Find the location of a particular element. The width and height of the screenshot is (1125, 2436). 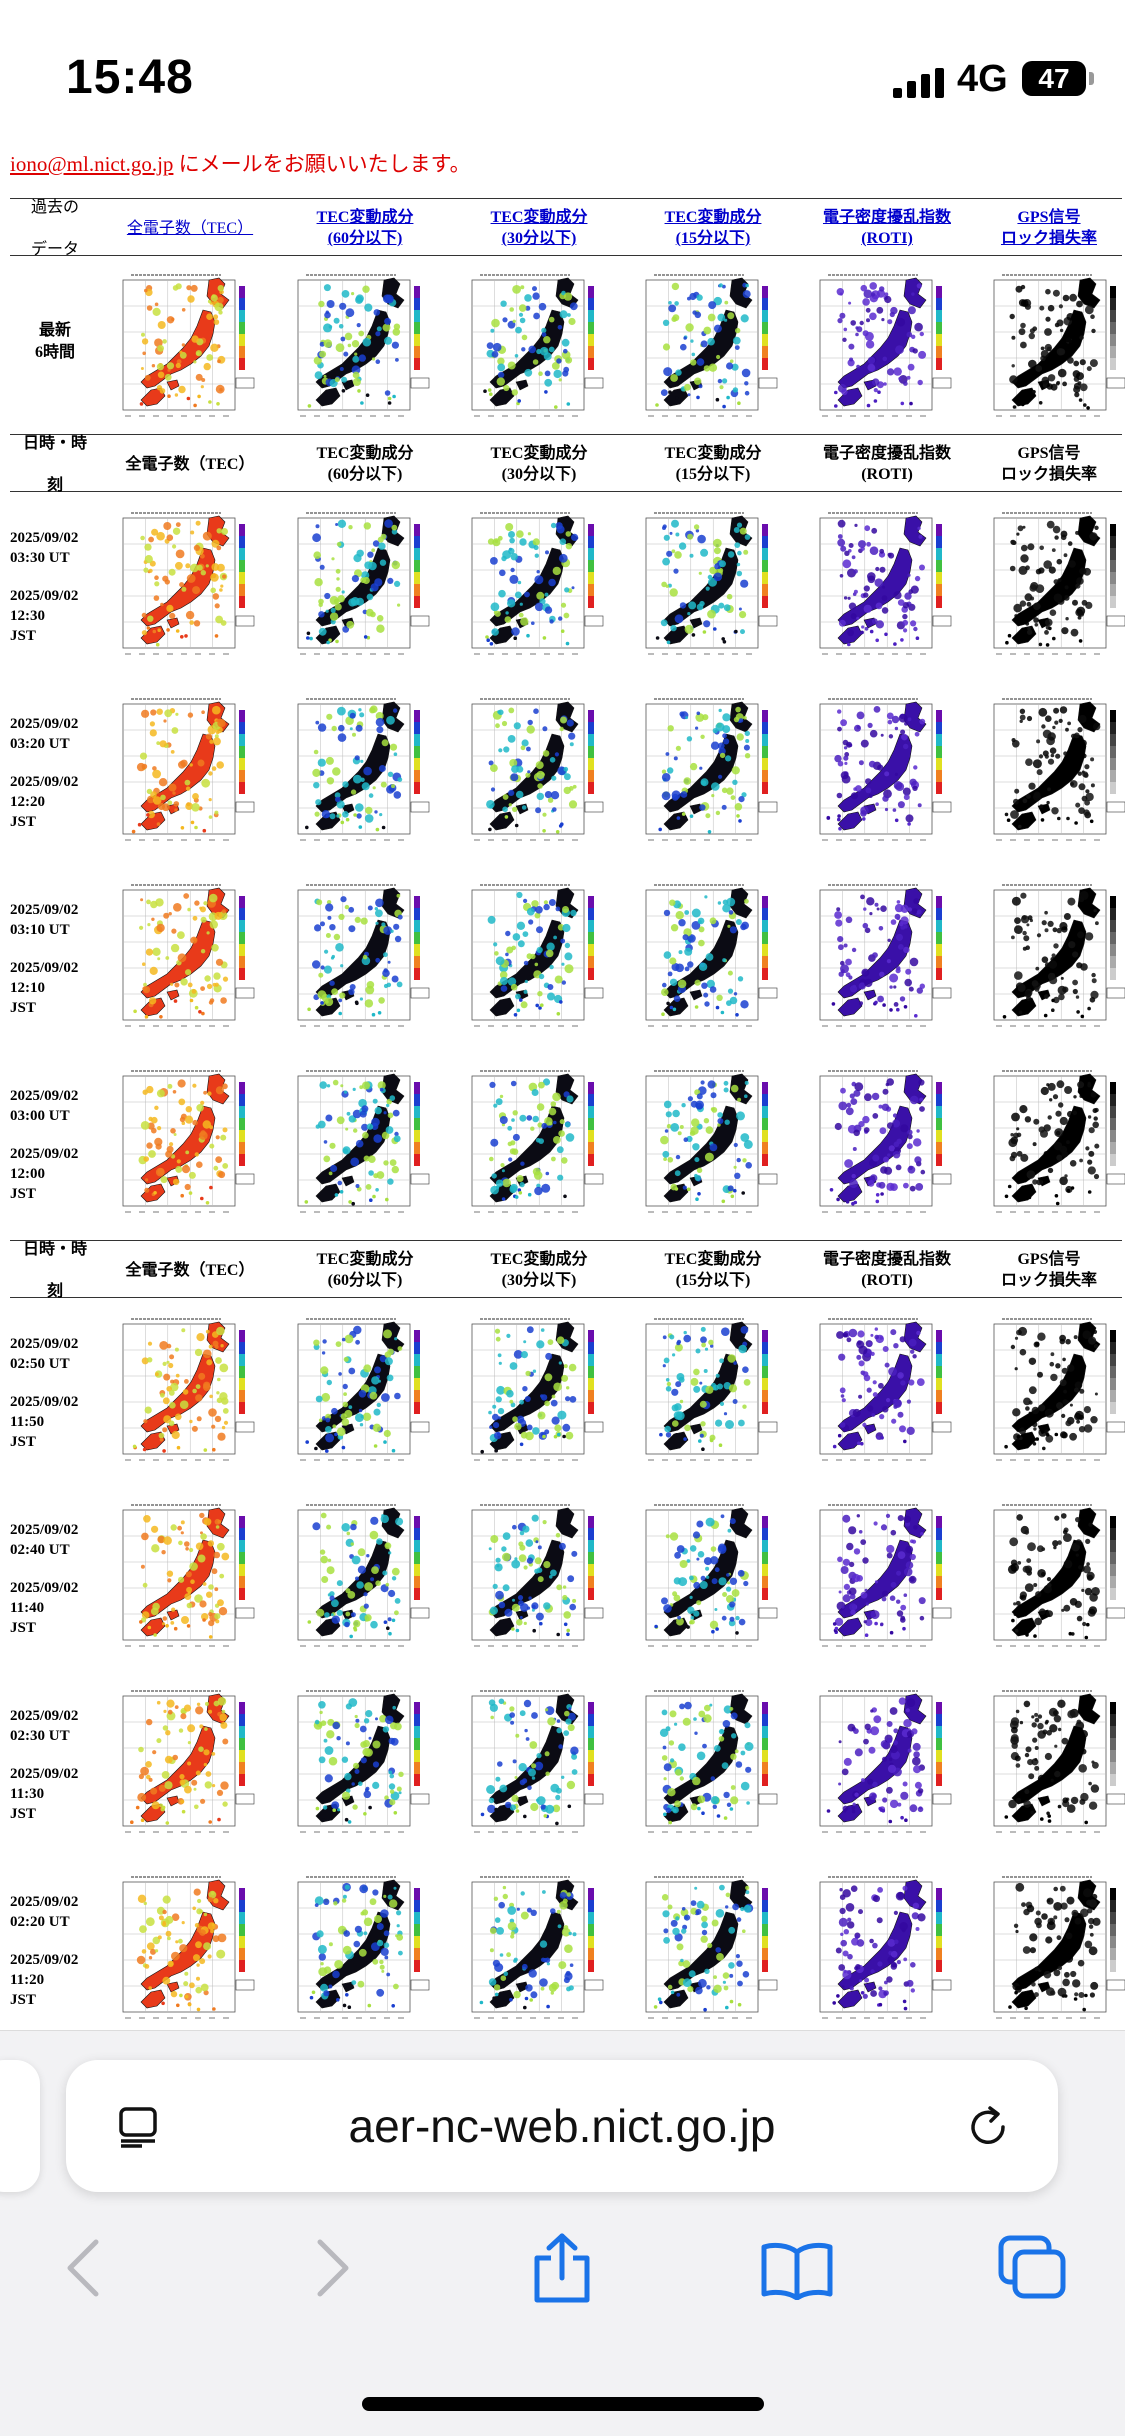

reader-mode-icon is located at coordinates (140, 2127).